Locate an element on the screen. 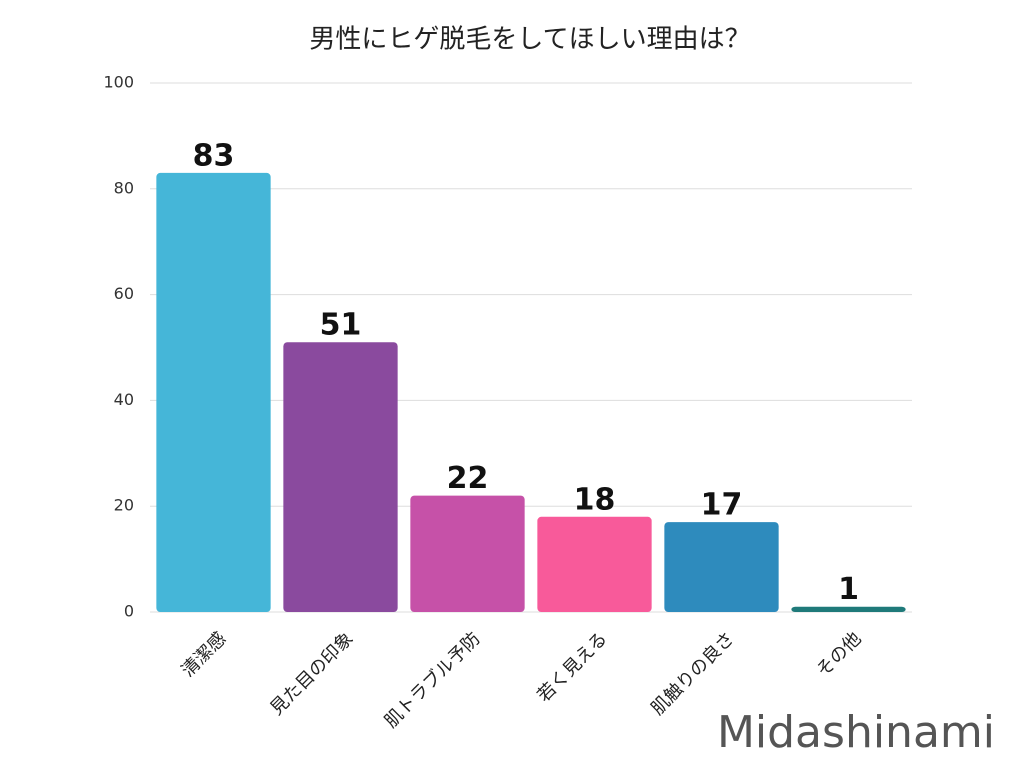  x-tick-label: 見た目の印象 is located at coordinates (311, 673).